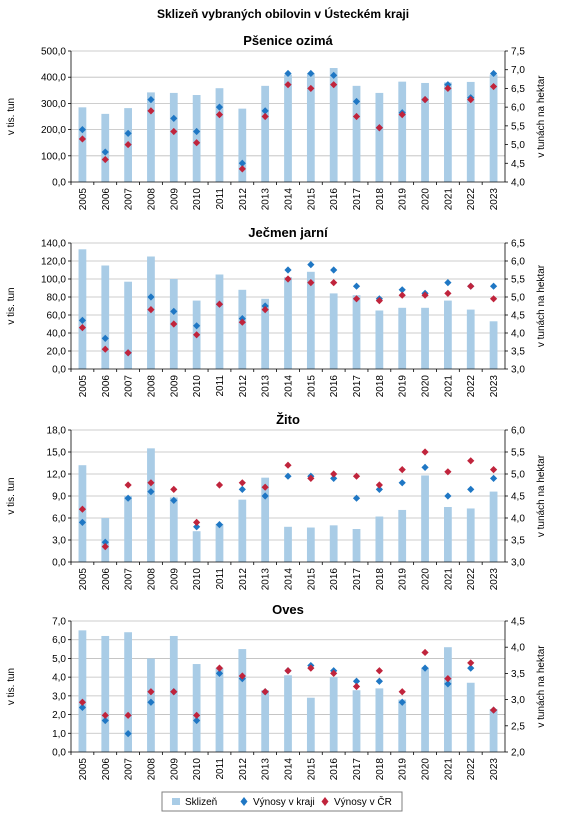 The height and width of the screenshot is (815, 567). Describe the element at coordinates (518, 453) in the screenshot. I see `right-tick-label: 5,5` at that location.